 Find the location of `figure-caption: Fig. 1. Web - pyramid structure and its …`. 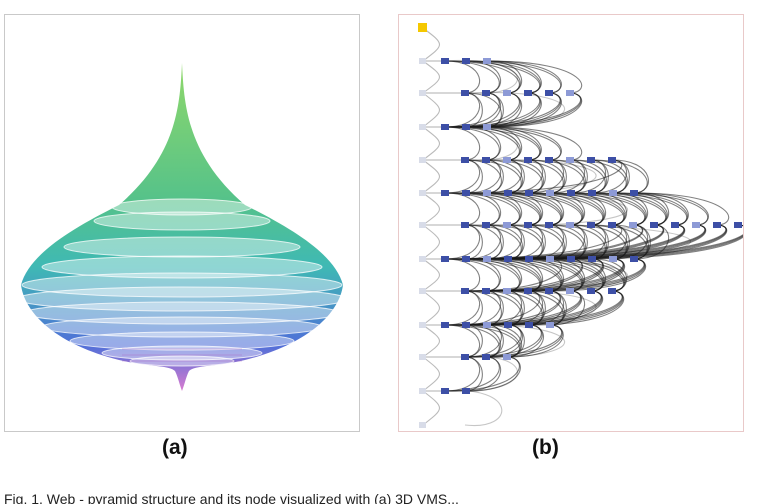

figure-caption: Fig. 1. Web - pyramid structure and its … is located at coordinates (231, 497).